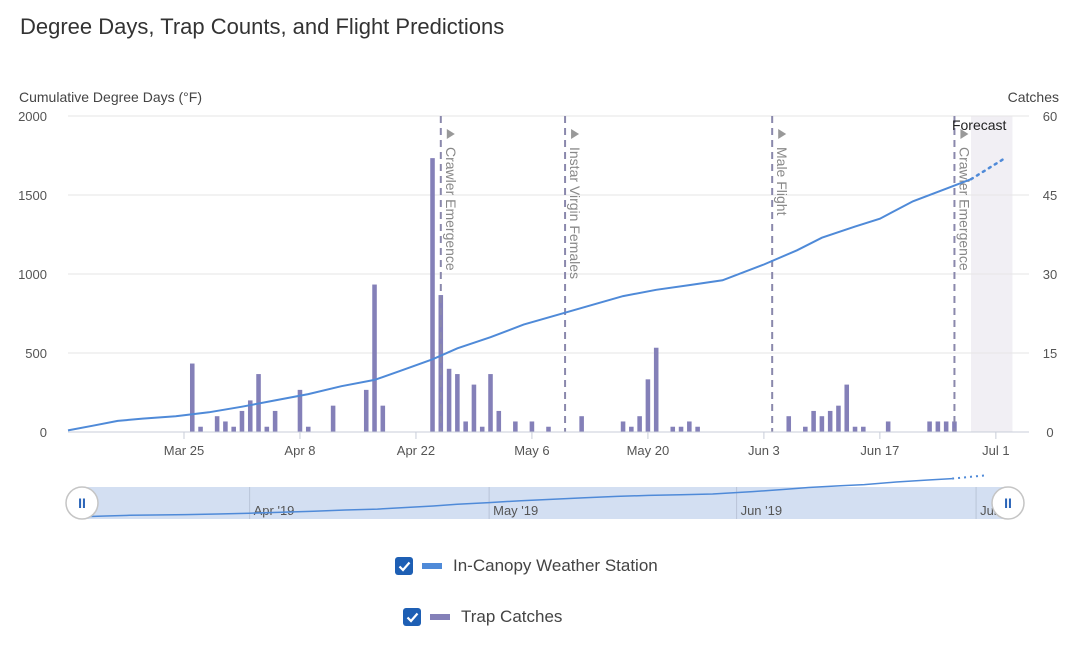 The image size is (1086, 650). I want to click on x-tick-label: Mar 25, so click(184, 450).